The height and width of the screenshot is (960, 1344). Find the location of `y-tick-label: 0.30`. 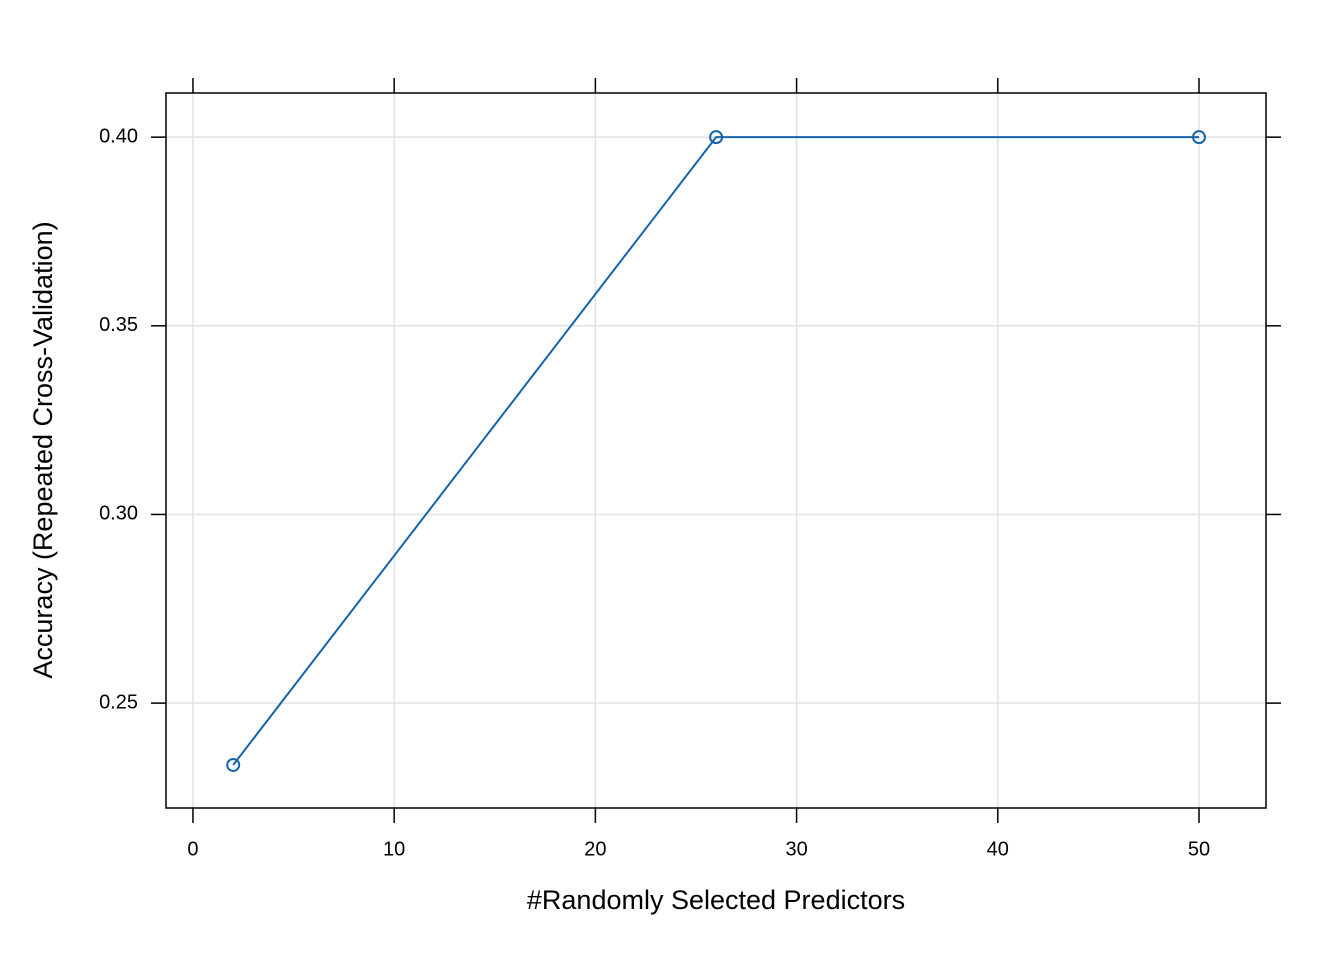

y-tick-label: 0.30 is located at coordinates (118, 514).